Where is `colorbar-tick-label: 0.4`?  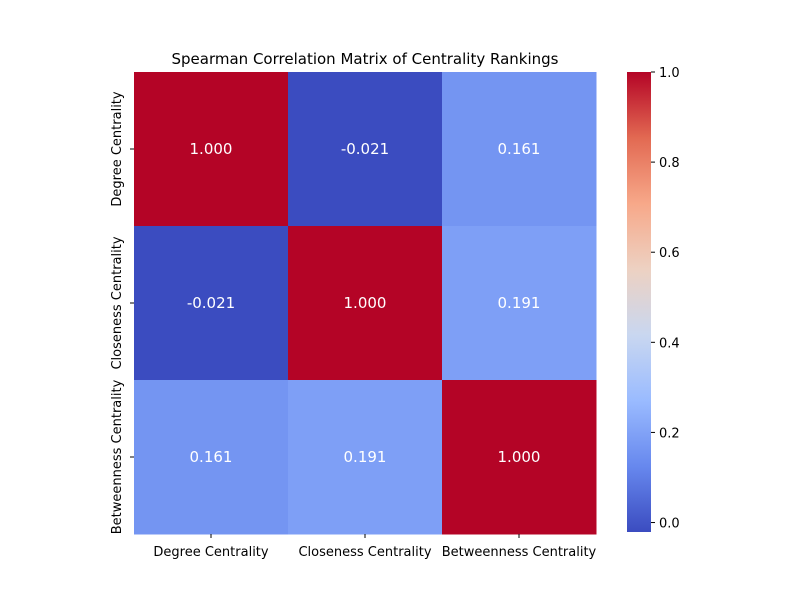 colorbar-tick-label: 0.4 is located at coordinates (669, 343).